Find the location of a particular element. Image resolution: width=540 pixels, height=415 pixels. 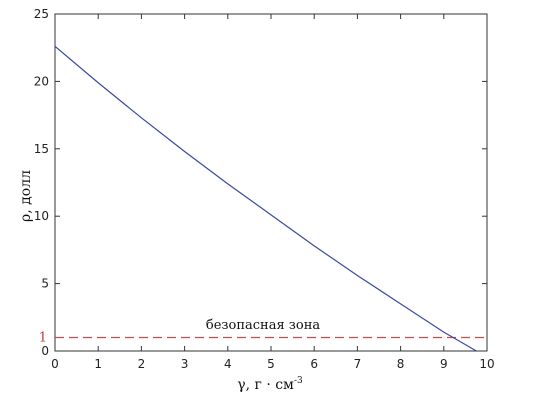

x-tick-label: 7 is located at coordinates (358, 364).